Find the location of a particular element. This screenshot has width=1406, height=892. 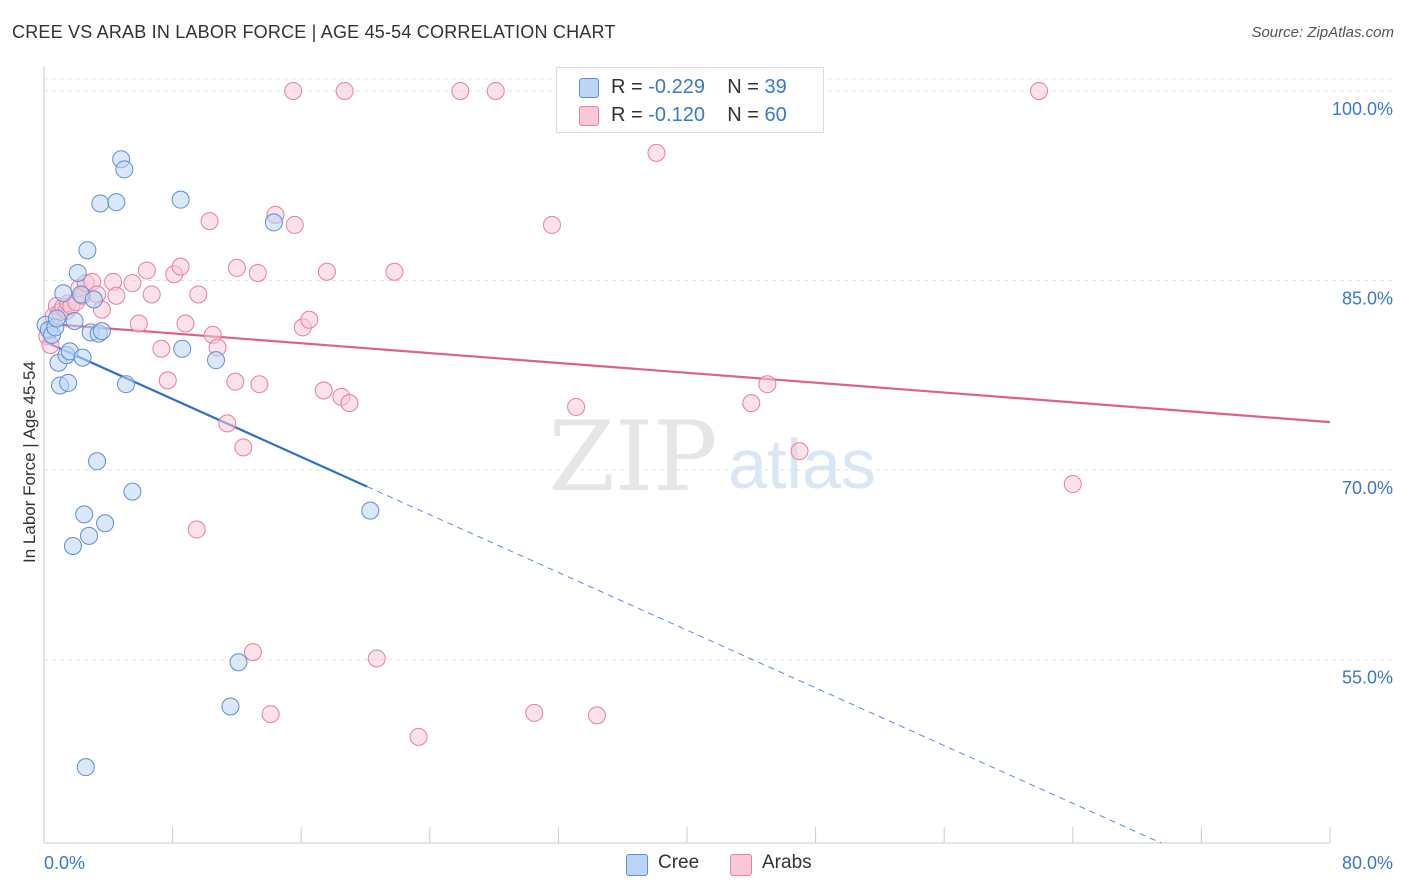

y-tick-label: 85.0% is located at coordinates (1367, 299).